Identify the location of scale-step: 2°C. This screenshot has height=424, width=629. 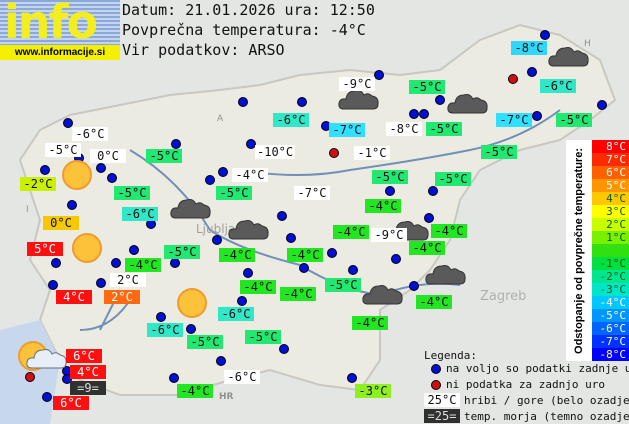
(610, 224).